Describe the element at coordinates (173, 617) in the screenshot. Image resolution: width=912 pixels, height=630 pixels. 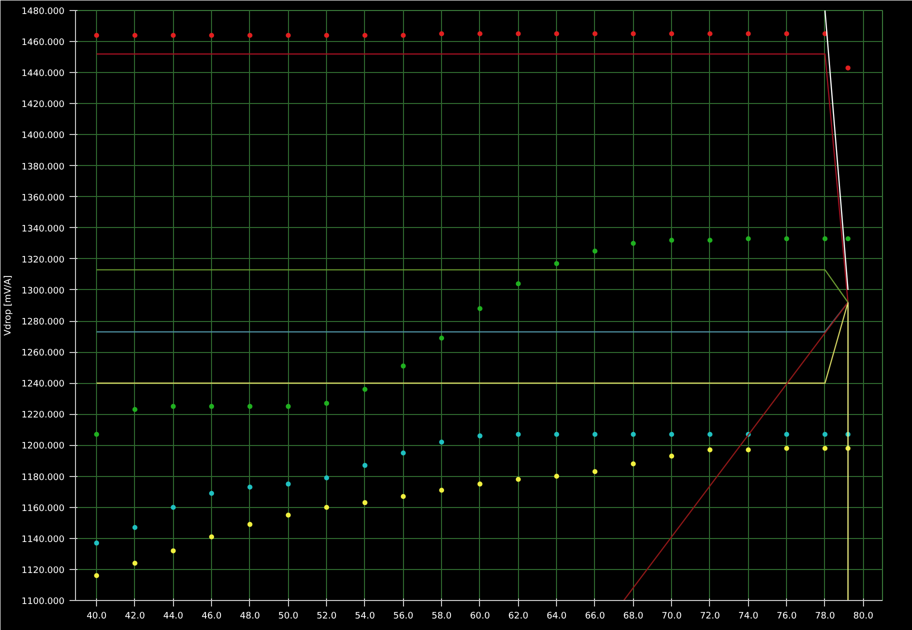
I see `x-tick-label: 44.0` at that location.